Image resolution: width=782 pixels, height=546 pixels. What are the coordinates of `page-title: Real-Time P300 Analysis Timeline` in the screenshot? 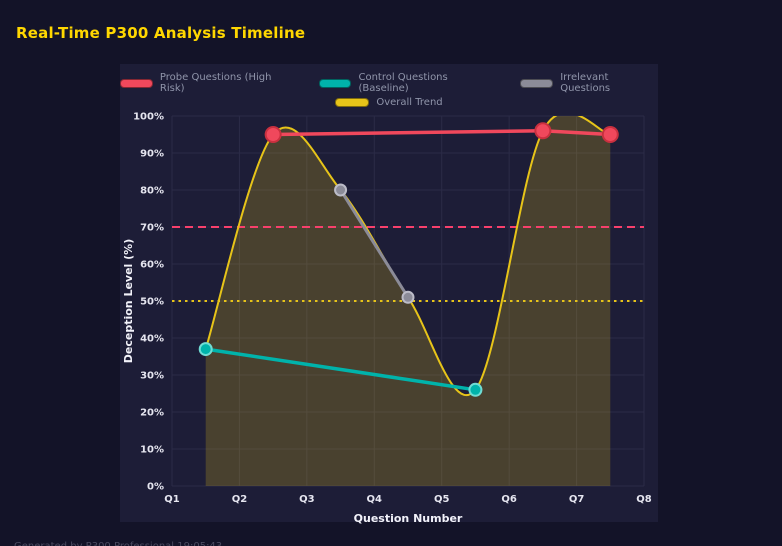 It's located at (161, 33).